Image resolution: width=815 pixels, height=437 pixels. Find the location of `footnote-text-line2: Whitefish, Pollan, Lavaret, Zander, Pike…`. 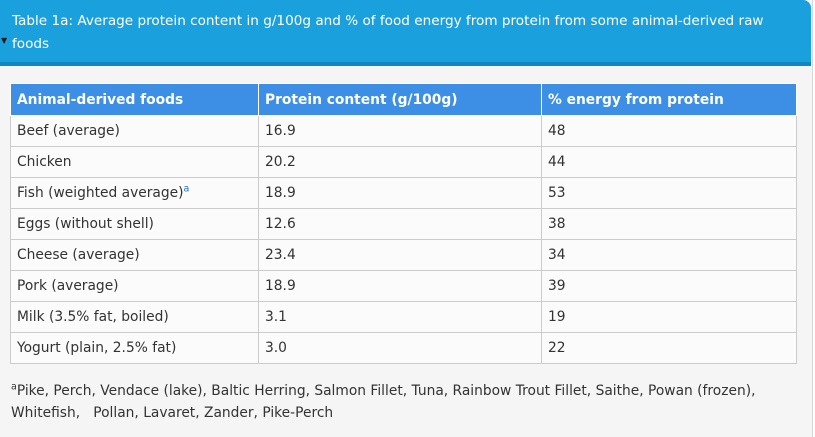

footnote-text-line2: Whitefish, Pollan, Lavaret, Zander, Pike… is located at coordinates (172, 413).